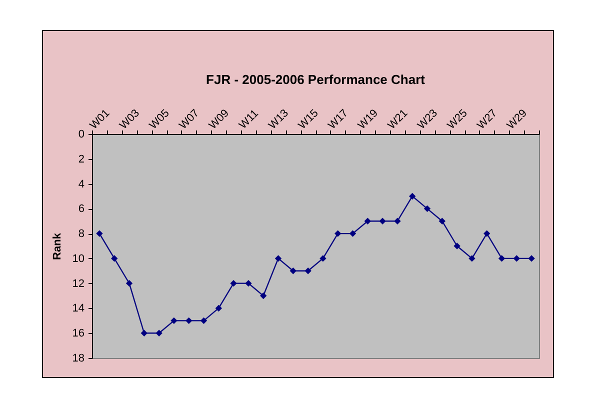  What do you see at coordinates (78, 358) in the screenshot?
I see `y-tick-label: 18` at bounding box center [78, 358].